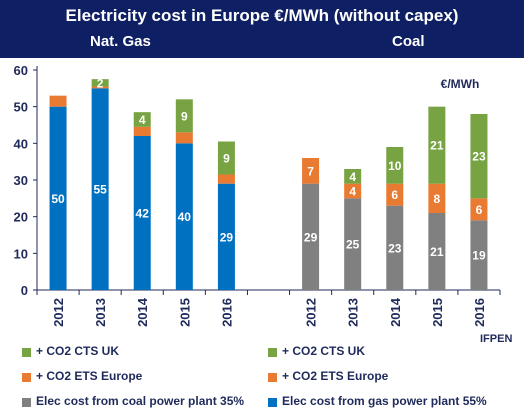 The width and height of the screenshot is (524, 414). What do you see at coordinates (384, 401) in the screenshot?
I see `legend-label-right-2: Elec cost from gas power plant 55%` at bounding box center [384, 401].